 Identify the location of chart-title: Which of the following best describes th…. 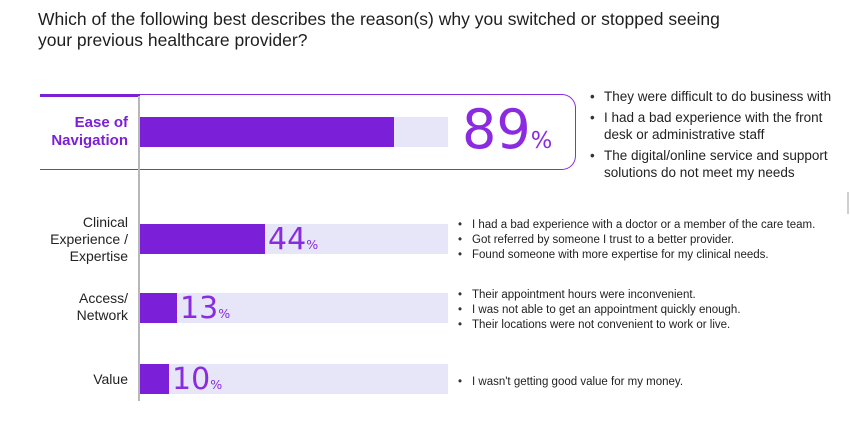
(379, 29).